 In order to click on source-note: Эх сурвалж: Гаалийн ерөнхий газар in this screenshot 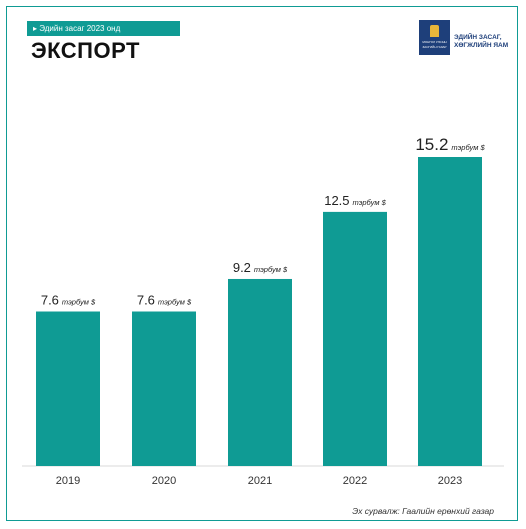, I will do `click(423, 511)`.